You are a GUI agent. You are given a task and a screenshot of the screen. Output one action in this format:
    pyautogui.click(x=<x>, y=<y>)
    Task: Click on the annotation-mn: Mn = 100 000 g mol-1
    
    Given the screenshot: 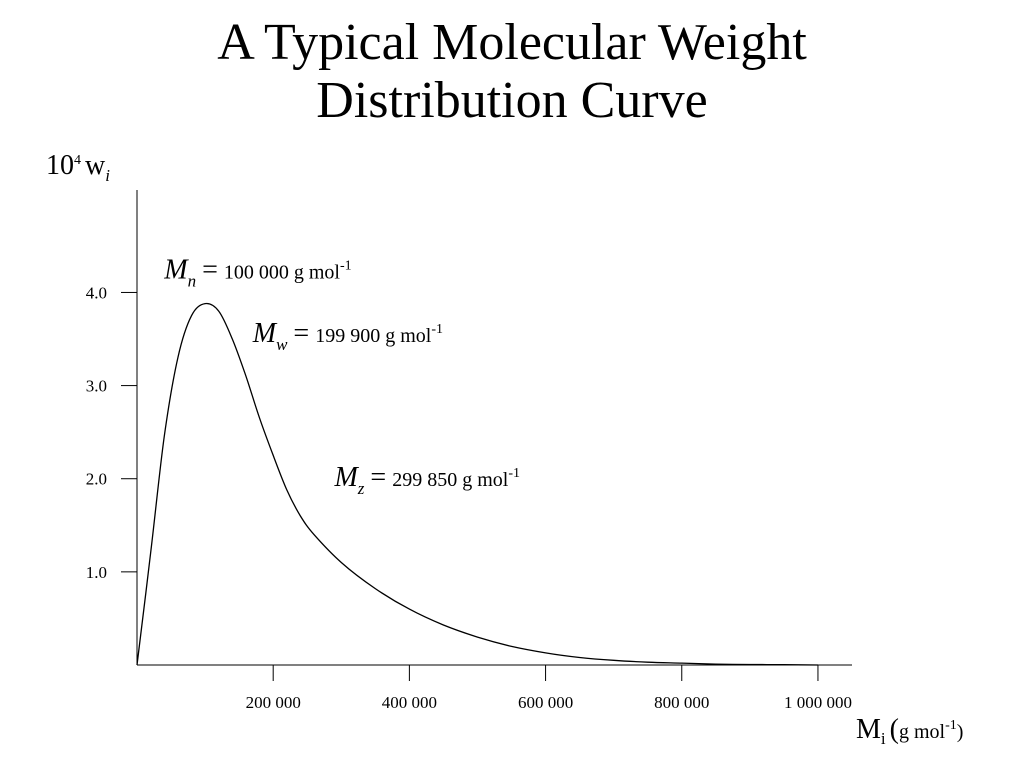 What is the action you would take?
    pyautogui.click(x=257, y=272)
    